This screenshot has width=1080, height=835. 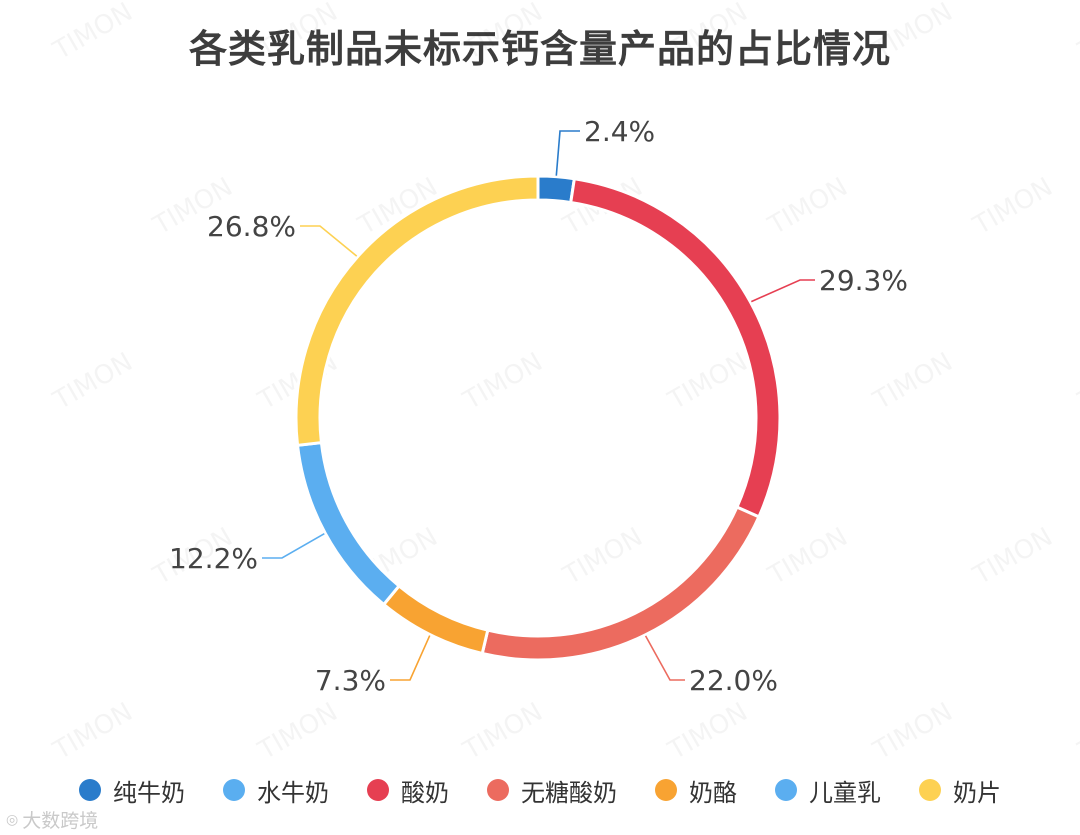 What do you see at coordinates (713, 792) in the screenshot?
I see `legend-label: 奶酪` at bounding box center [713, 792].